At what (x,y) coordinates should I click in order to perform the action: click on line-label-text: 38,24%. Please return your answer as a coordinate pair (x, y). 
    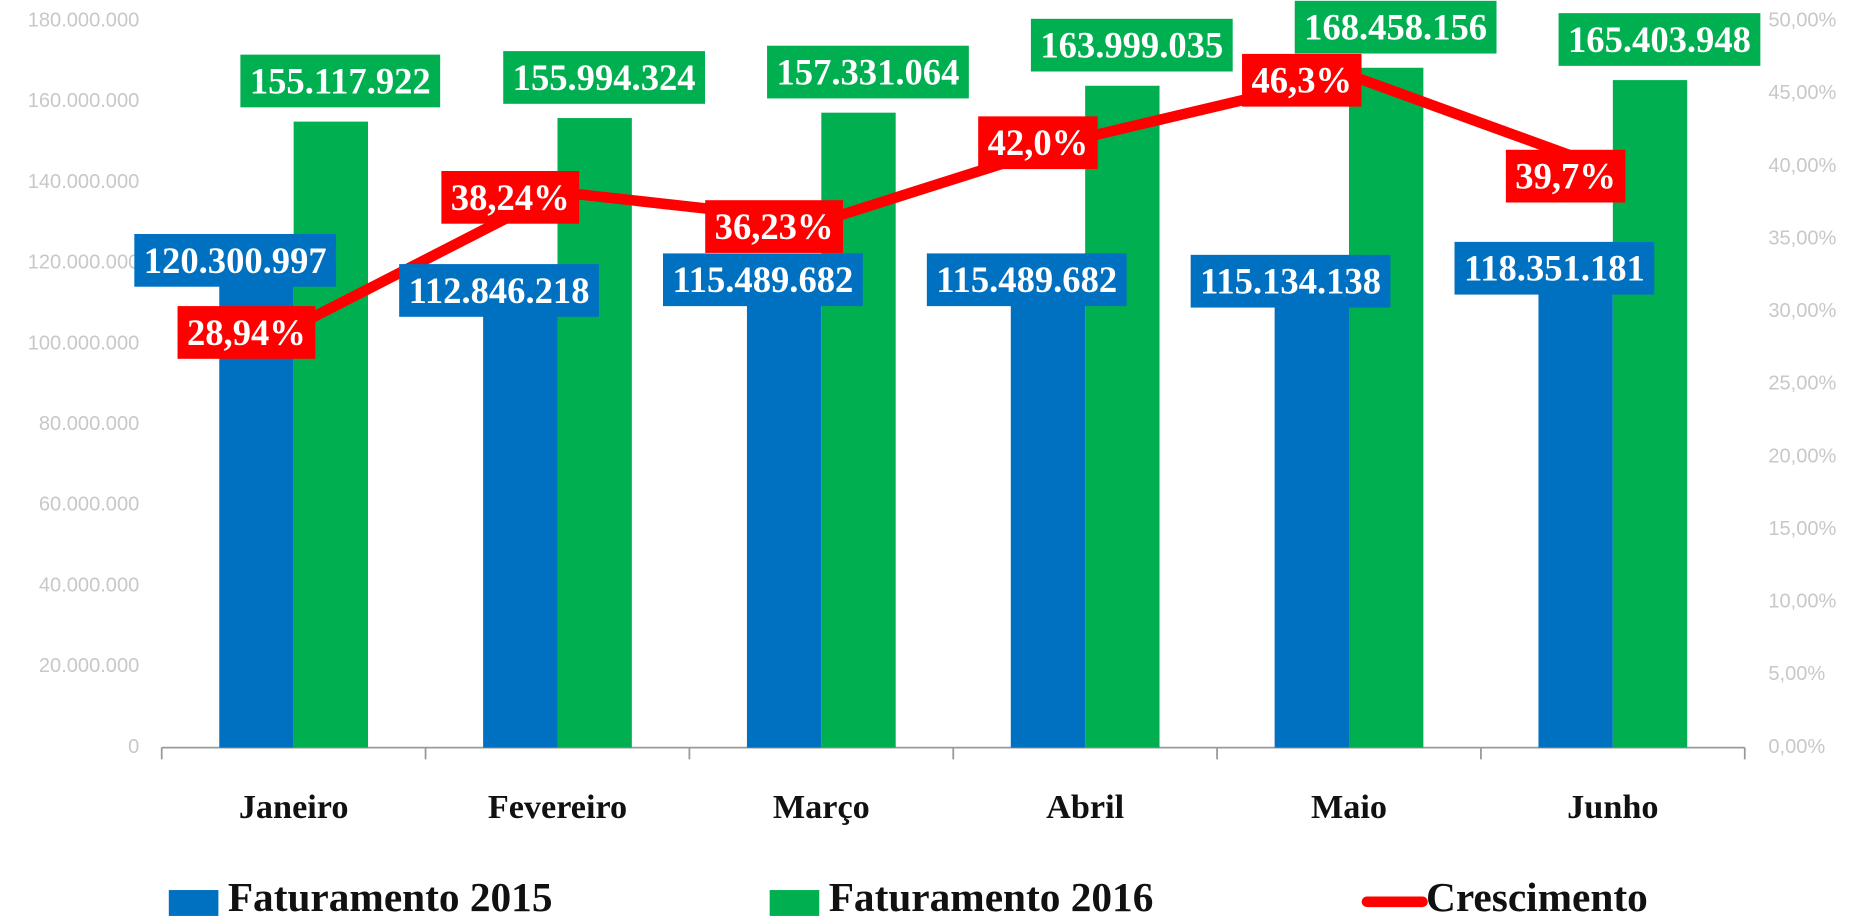
    Looking at the image, I should click on (510, 197).